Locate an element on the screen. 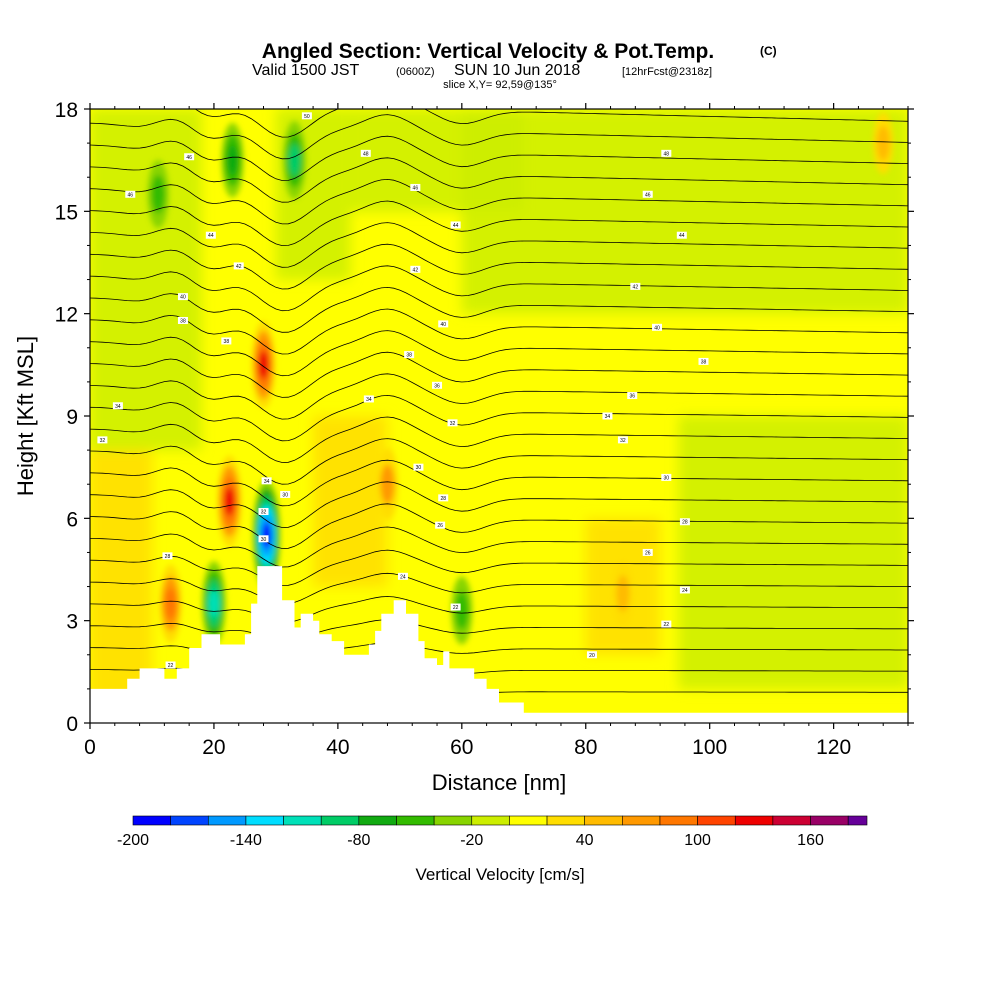 The width and height of the screenshot is (1000, 1000). valid-time-prefix: Valid 1500 JST is located at coordinates (306, 70).